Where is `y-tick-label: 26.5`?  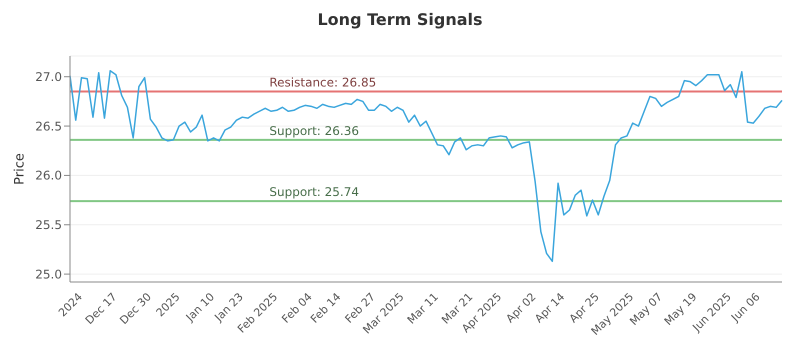 y-tick-label: 26.5 is located at coordinates (48, 126).